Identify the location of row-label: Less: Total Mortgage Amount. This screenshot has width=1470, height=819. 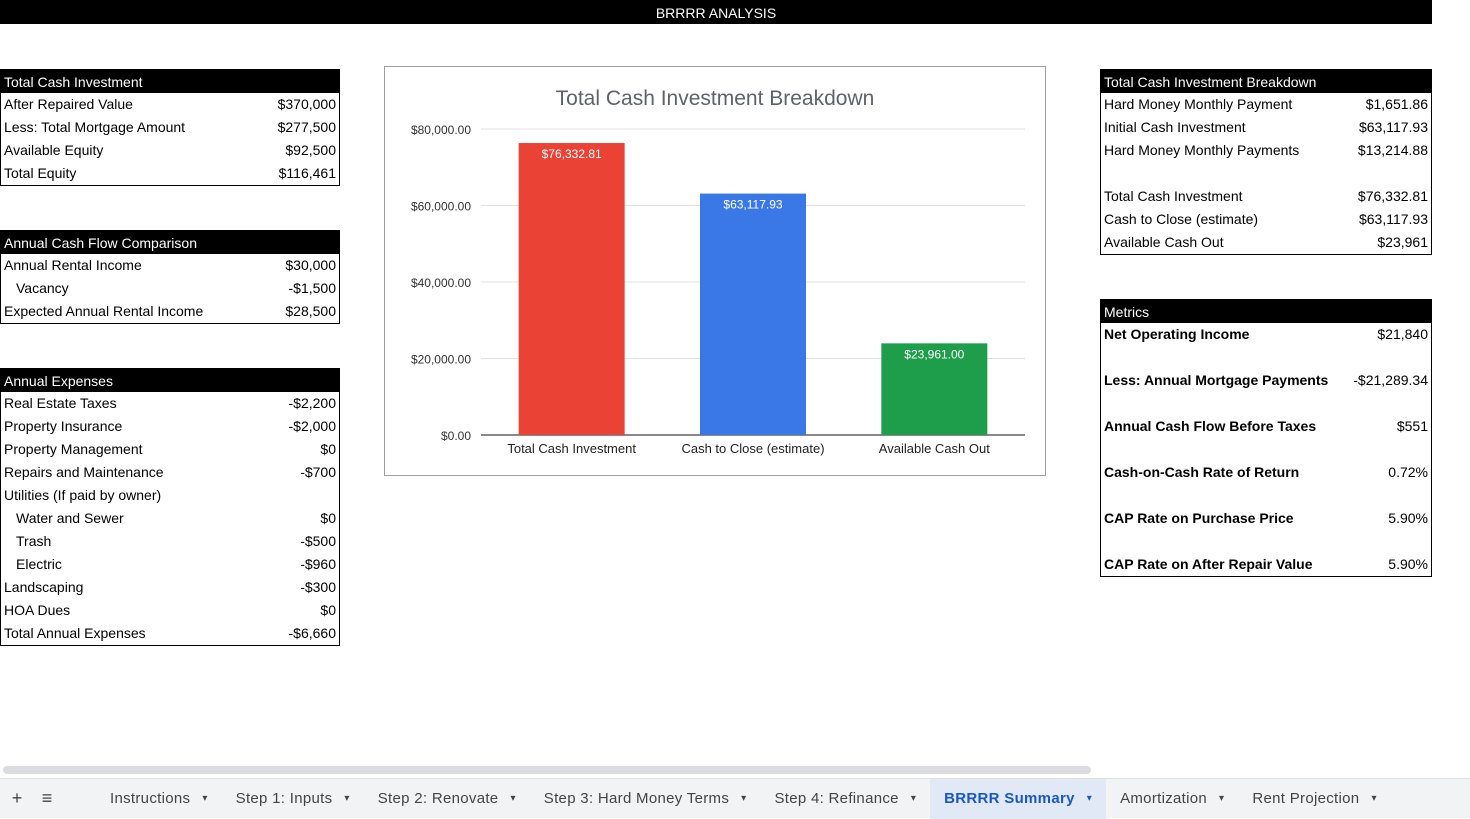
(95, 127).